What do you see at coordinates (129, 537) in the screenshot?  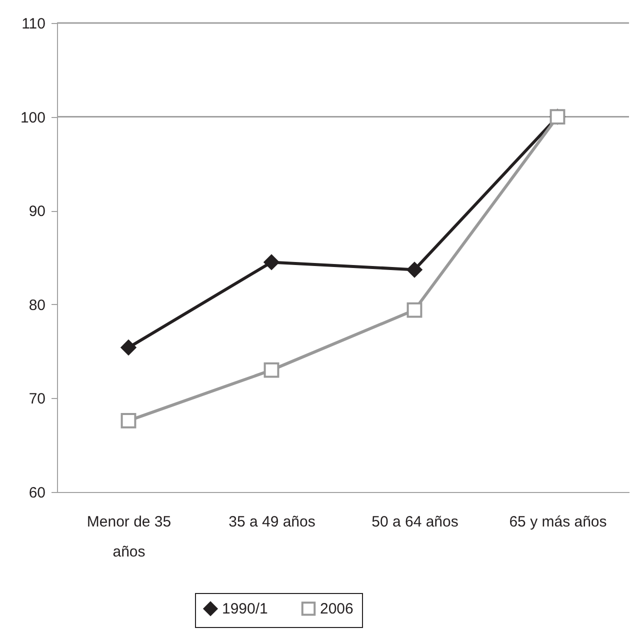 I see `x-tick-label: Menor de 35 años` at bounding box center [129, 537].